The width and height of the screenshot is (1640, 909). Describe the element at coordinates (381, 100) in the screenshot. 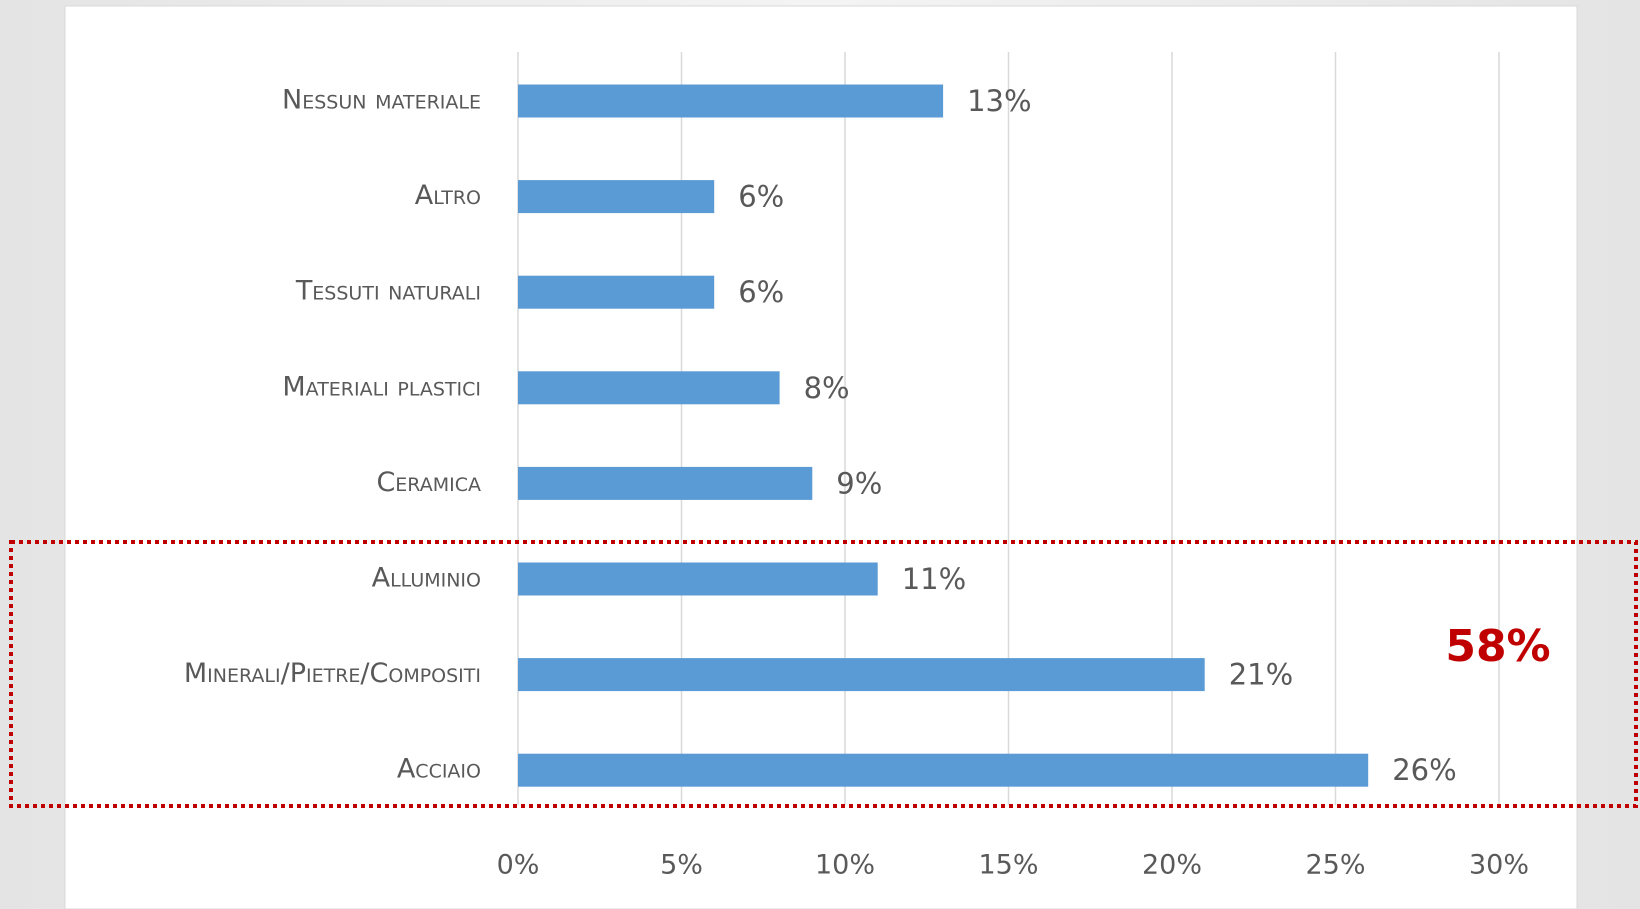

I see `y-tick-label: Nessun materiale` at that location.